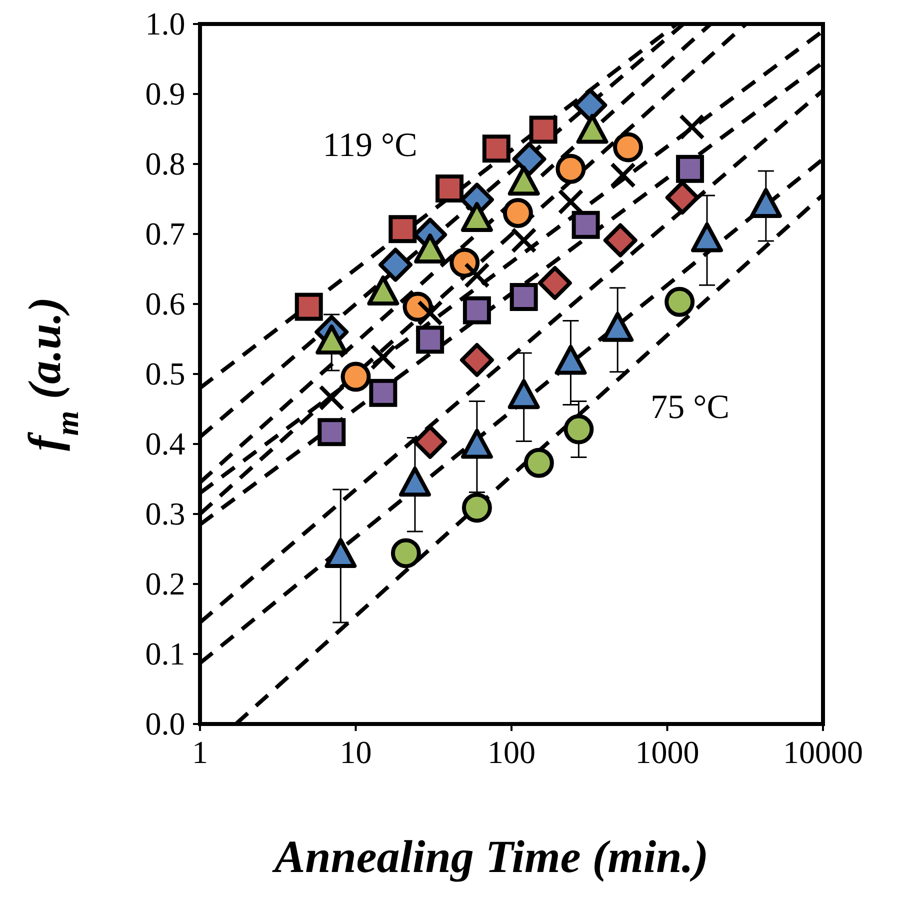 Image resolution: width=900 pixels, height=901 pixels. Describe the element at coordinates (165, 583) in the screenshot. I see `y-tick-label: 0.2` at that location.